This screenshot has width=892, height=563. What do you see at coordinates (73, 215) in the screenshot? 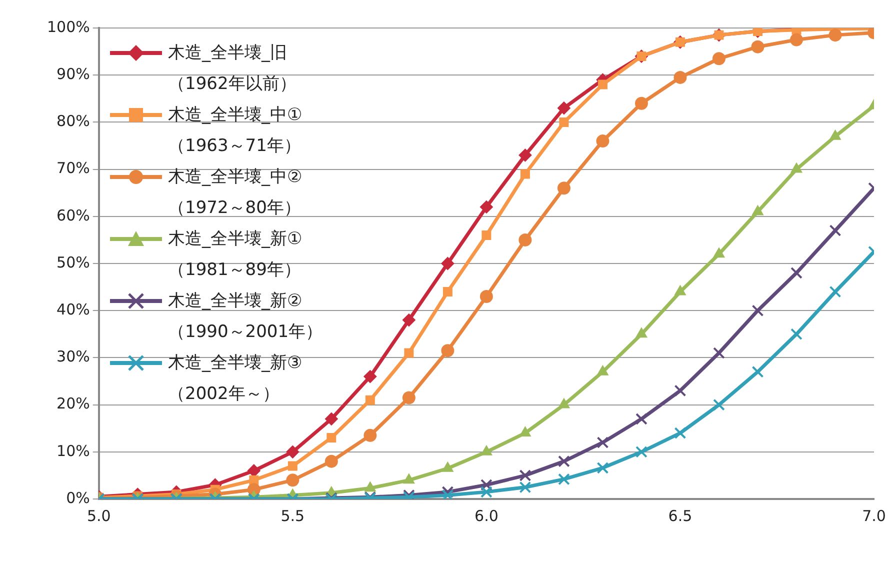
I see `y-tick-label: 60%` at bounding box center [73, 215].